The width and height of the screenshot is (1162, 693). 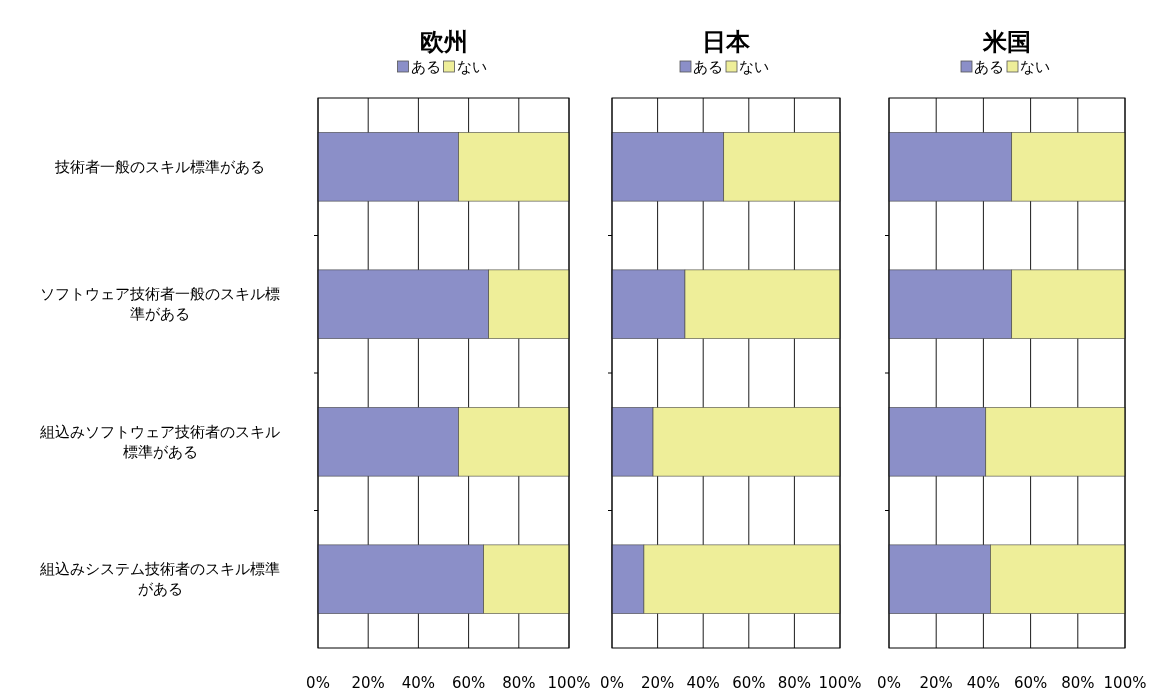 I want to click on y-tick-label: 組込みシステム技術者のスキル標準がある, so click(x=159, y=579).